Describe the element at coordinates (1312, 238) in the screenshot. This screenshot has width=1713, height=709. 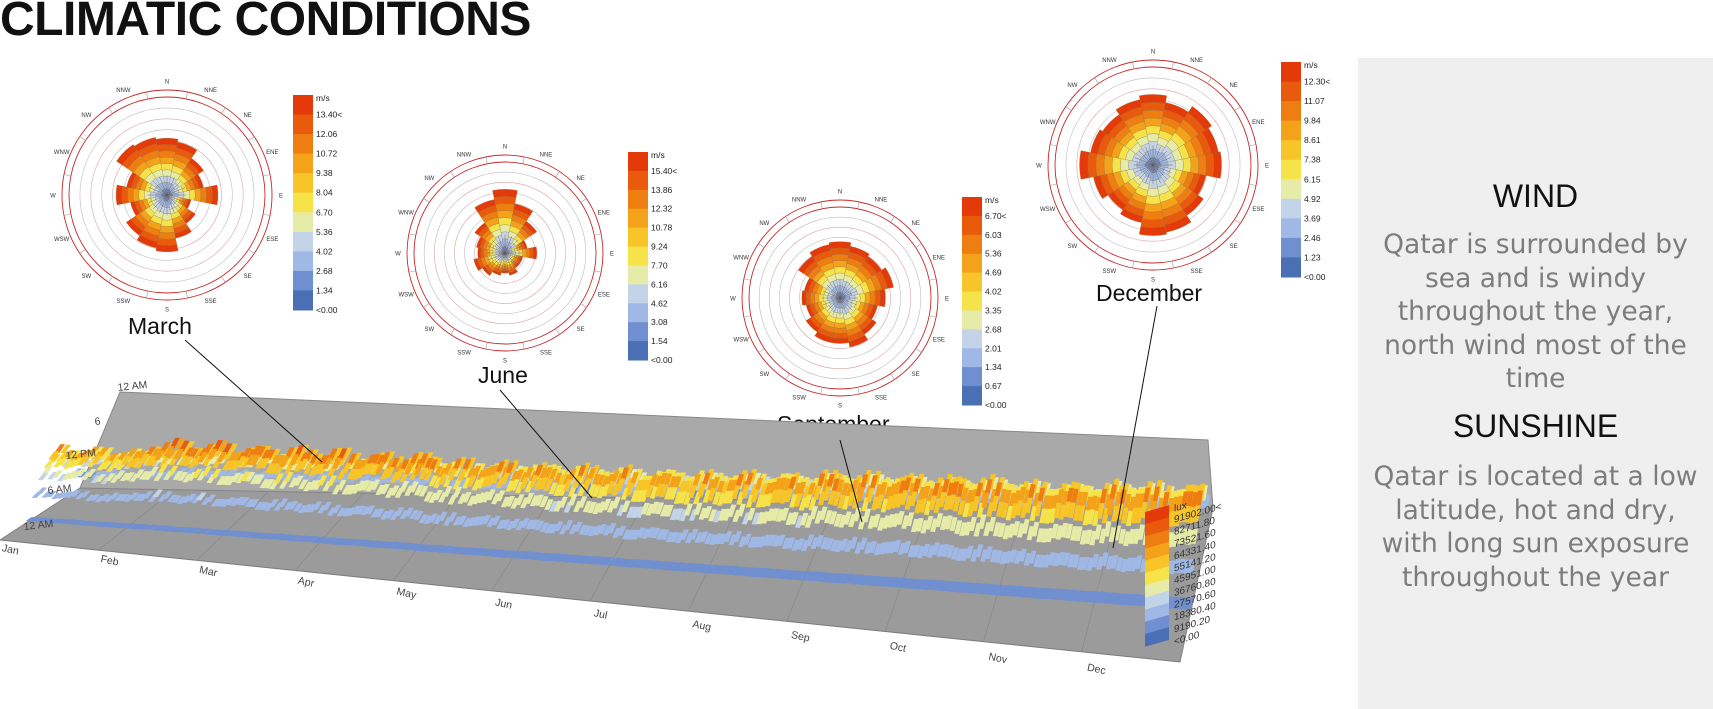
I see `legend-tick: 2.46` at that location.